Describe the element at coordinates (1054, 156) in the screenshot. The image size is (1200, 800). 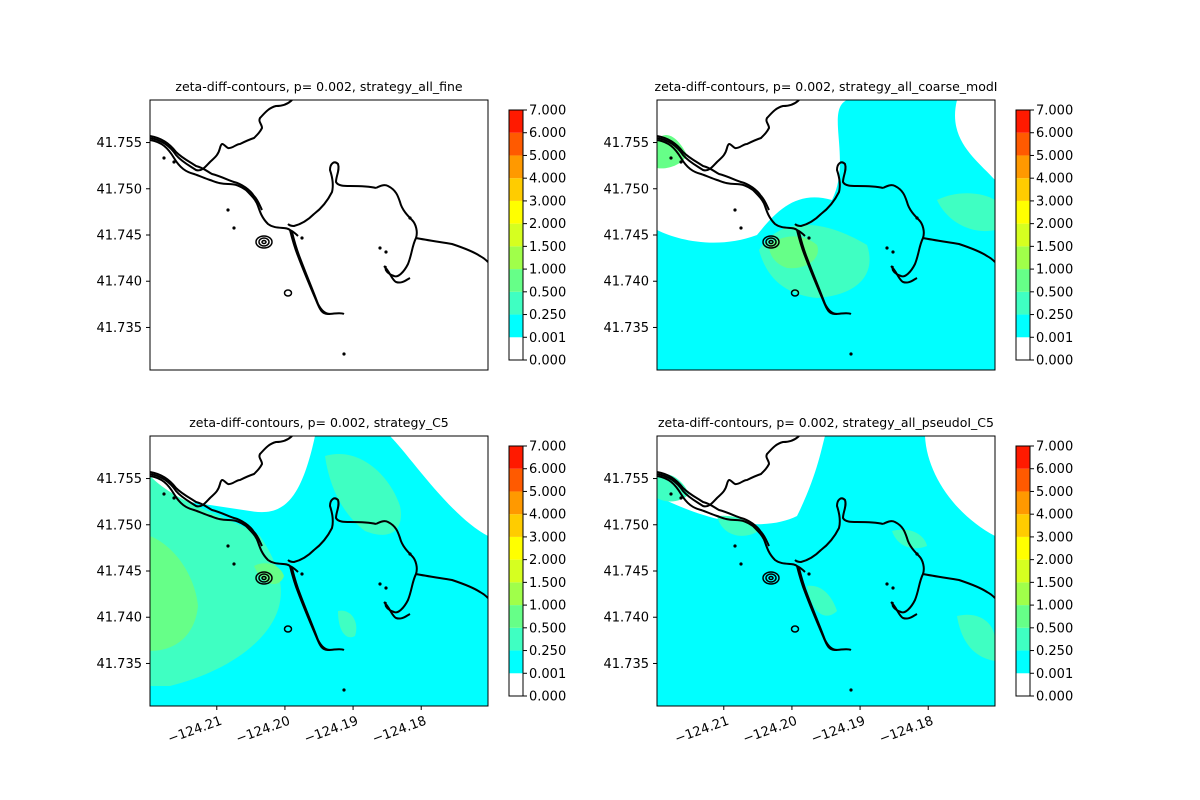
I see `colorbar-tick-label: 5.000` at that location.